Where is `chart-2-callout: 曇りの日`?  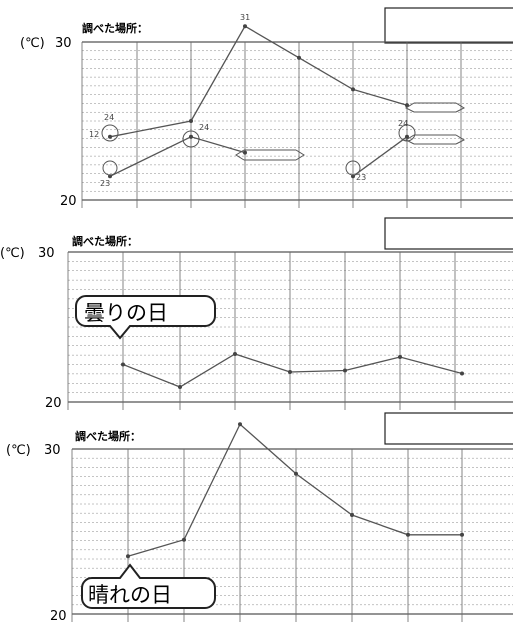 chart-2-callout: 曇りの日 is located at coordinates (145, 317).